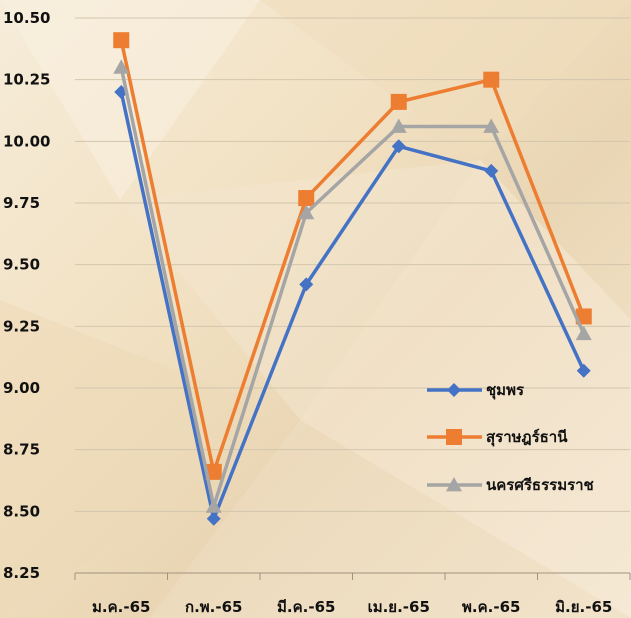 Image resolution: width=631 pixels, height=618 pixels. What do you see at coordinates (26, 80) in the screenshot?
I see `y-tick-label: 10.25` at bounding box center [26, 80].